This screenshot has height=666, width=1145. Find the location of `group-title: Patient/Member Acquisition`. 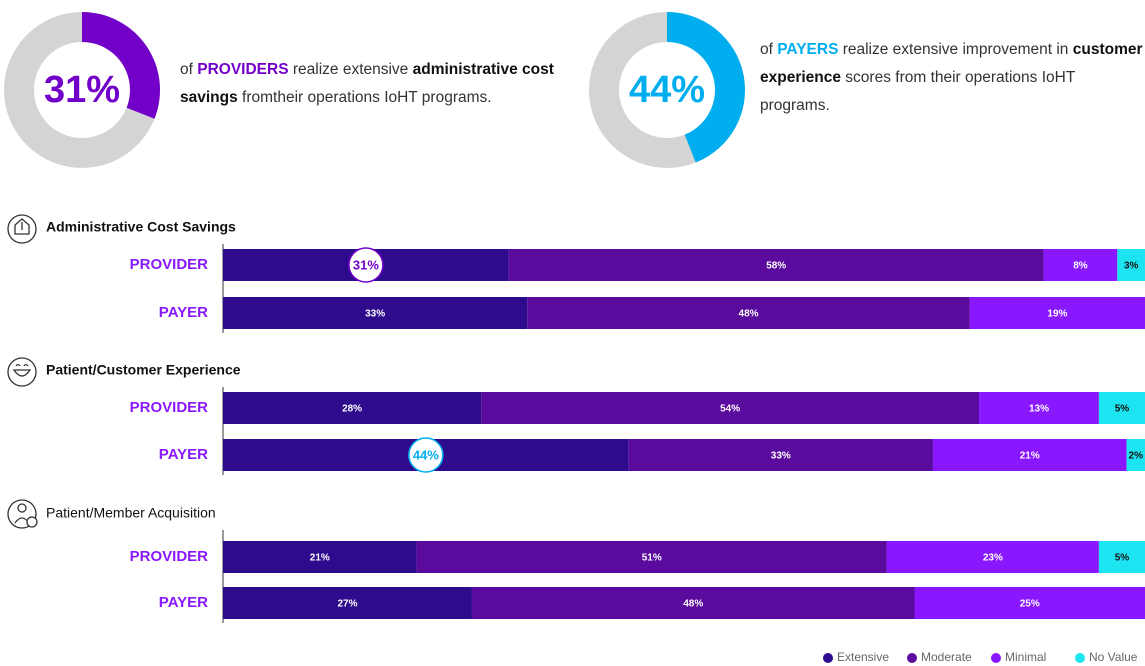

group-title: Patient/Member Acquisition is located at coordinates (131, 513).